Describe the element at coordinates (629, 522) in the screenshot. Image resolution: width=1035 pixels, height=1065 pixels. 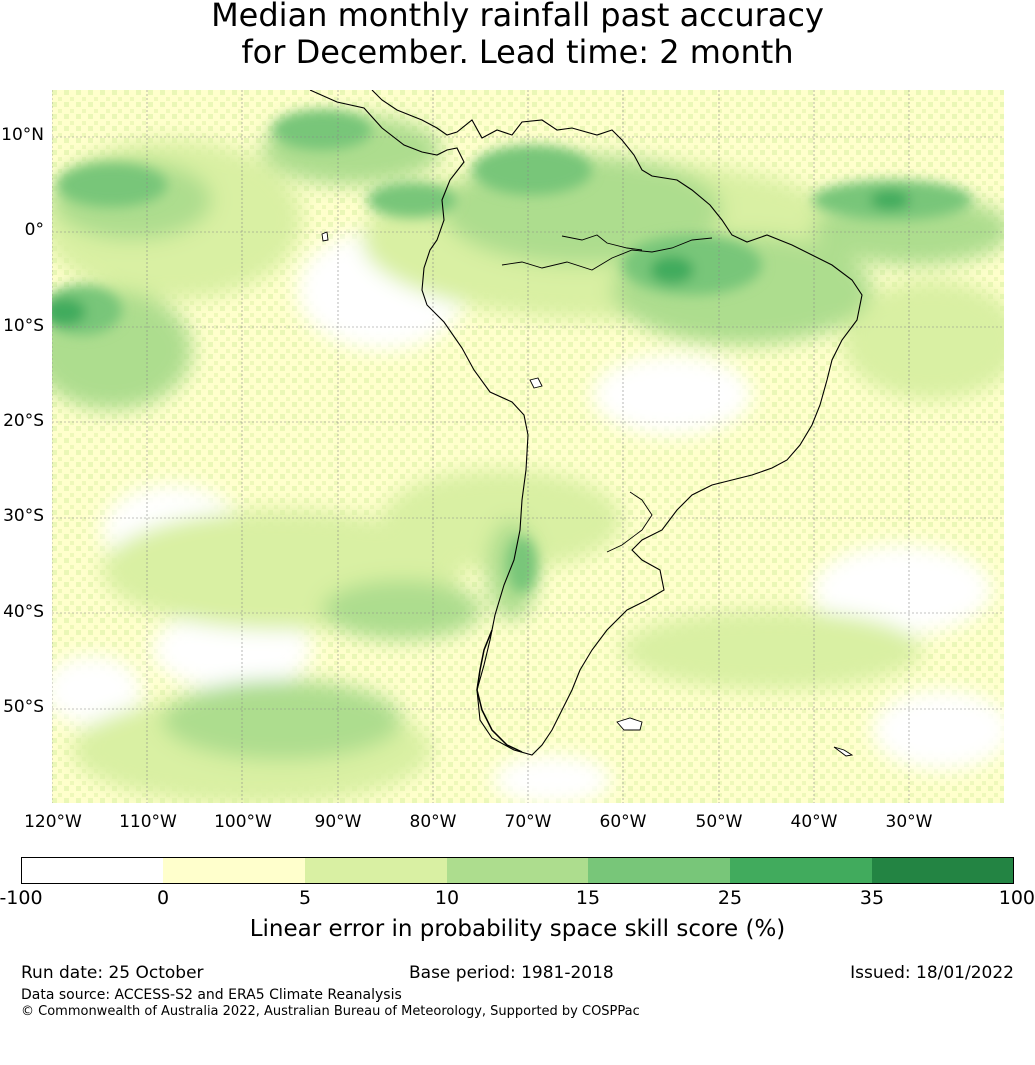
I see `rio-de-la-plata` at that location.